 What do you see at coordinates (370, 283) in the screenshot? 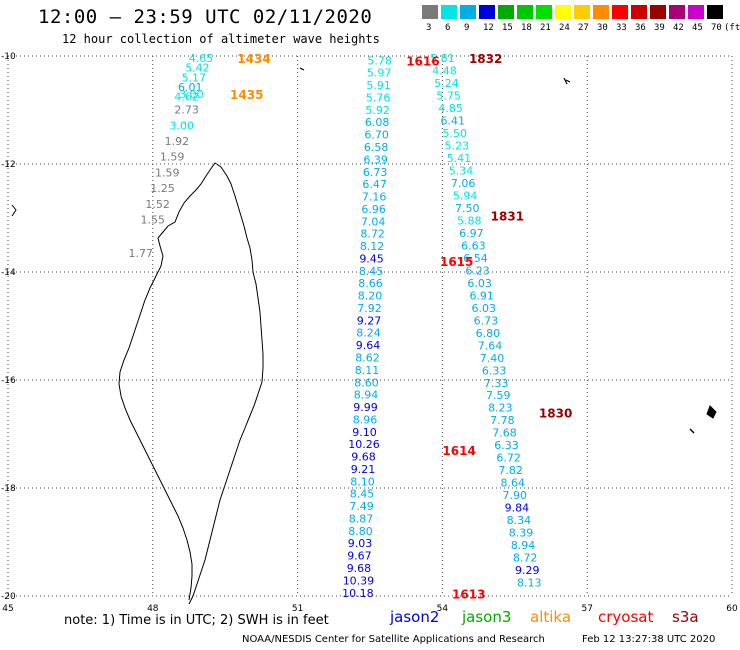
I see `wave-height-value: 8.66` at bounding box center [370, 283].